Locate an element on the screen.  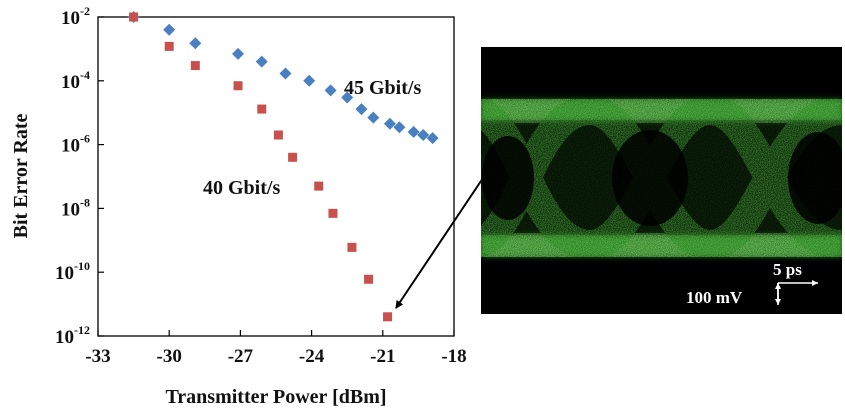
x-tick-label: -21 is located at coordinates (382, 356).